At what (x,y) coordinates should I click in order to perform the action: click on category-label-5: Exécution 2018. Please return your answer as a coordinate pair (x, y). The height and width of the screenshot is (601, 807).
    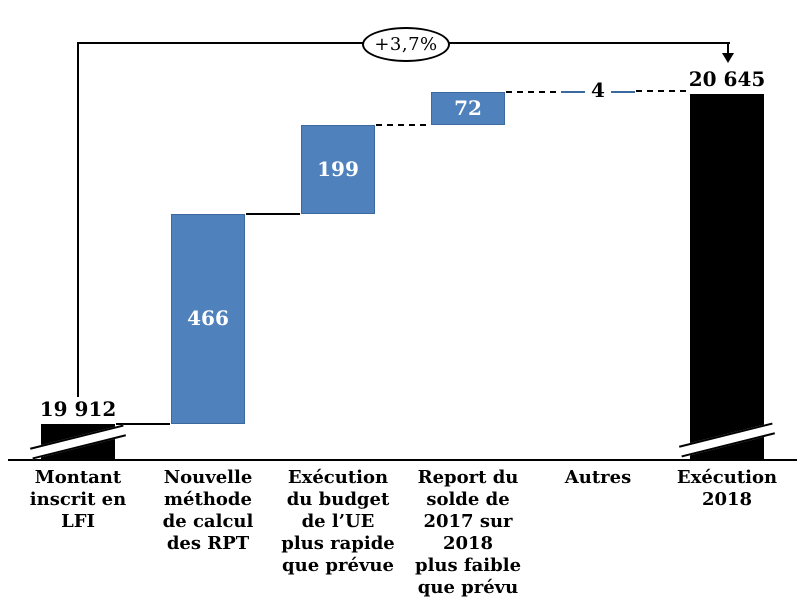
    Looking at the image, I should click on (727, 488).